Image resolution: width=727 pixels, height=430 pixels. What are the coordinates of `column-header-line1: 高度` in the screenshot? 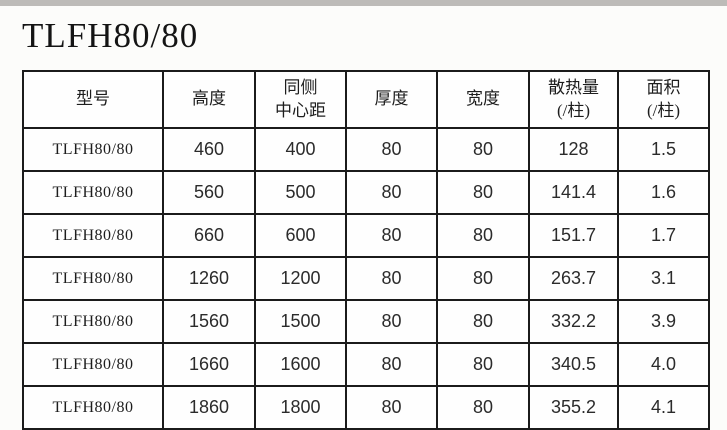 It's located at (209, 99).